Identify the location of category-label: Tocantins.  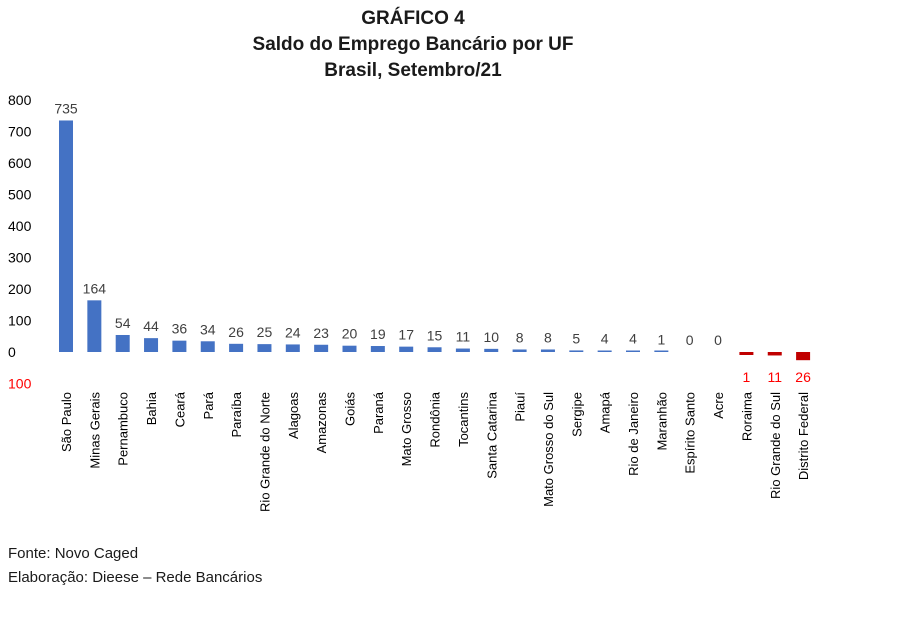
(463, 419).